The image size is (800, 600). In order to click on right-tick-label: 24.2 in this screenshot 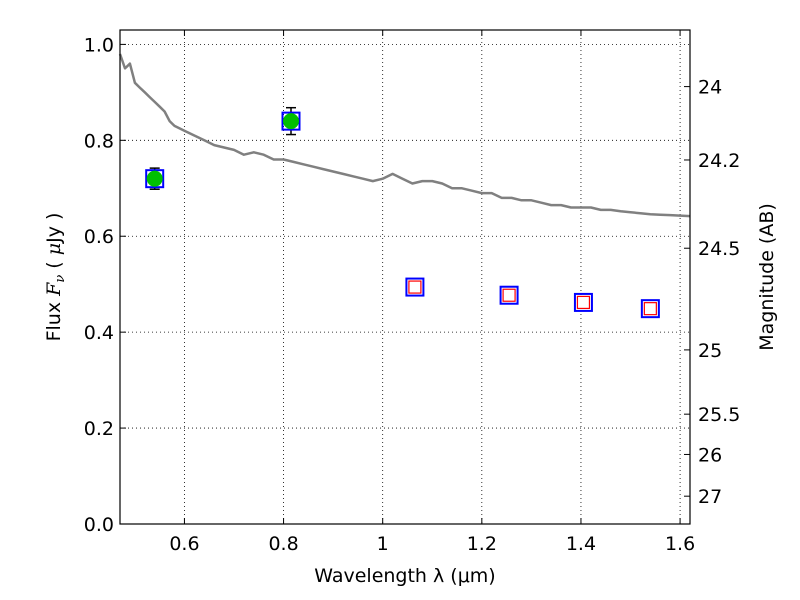, I will do `click(719, 161)`.